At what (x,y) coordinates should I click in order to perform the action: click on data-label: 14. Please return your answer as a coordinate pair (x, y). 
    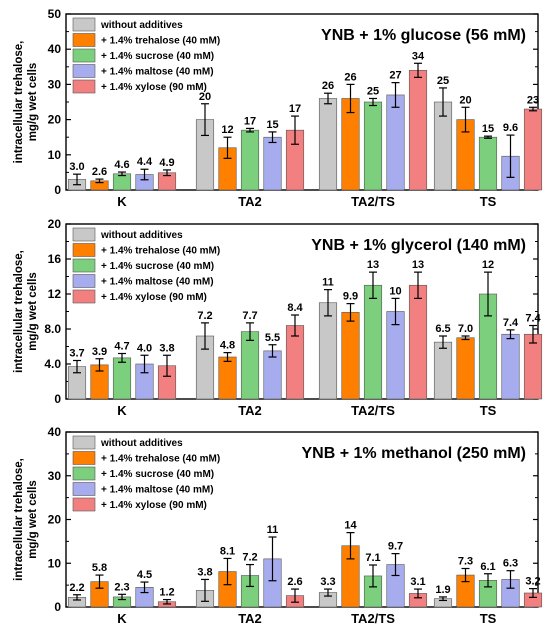
    Looking at the image, I should click on (350, 526).